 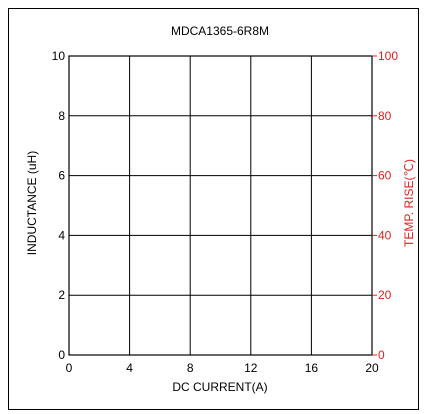 What do you see at coordinates (61, 116) in the screenshot?
I see `y-tick-label-4: 8` at bounding box center [61, 116].